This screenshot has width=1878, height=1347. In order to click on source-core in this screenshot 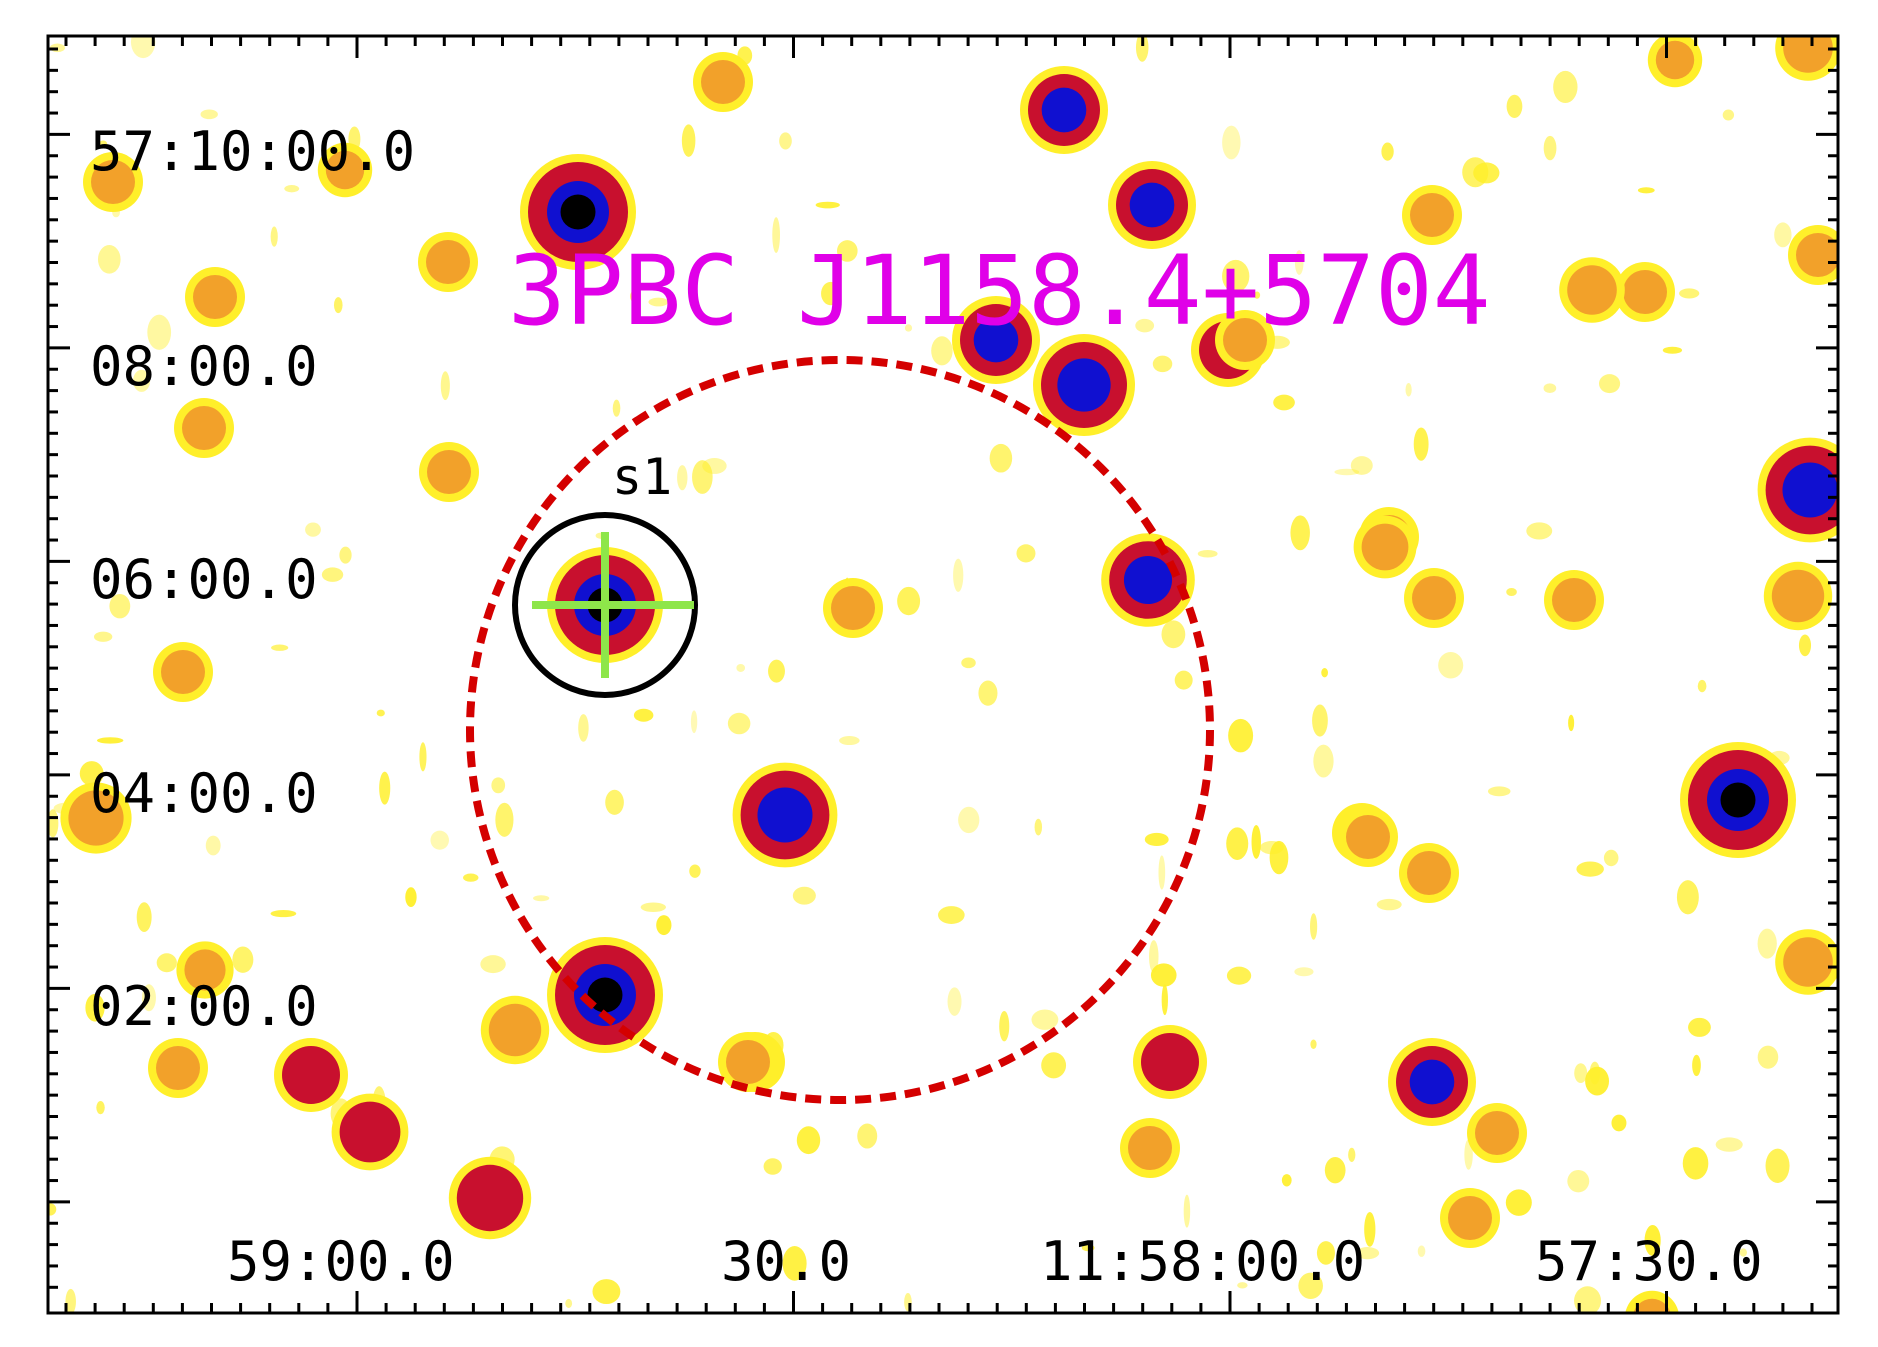, I will do `click(785, 815)`.